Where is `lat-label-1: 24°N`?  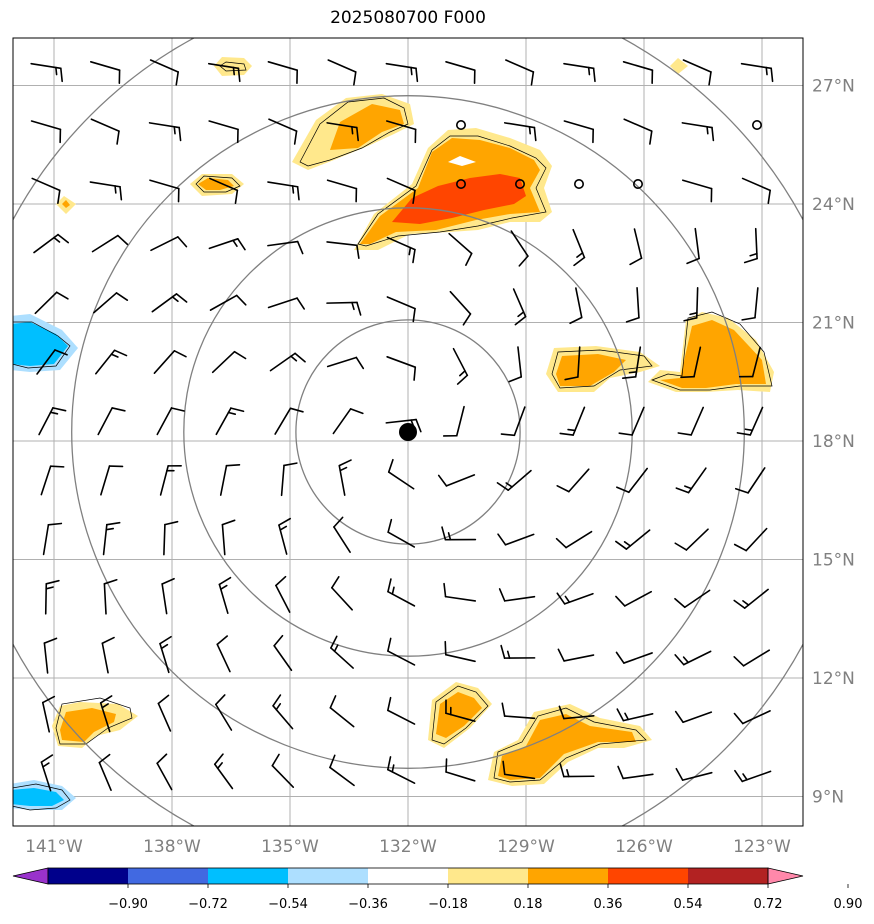 lat-label-1: 24°N is located at coordinates (833, 205).